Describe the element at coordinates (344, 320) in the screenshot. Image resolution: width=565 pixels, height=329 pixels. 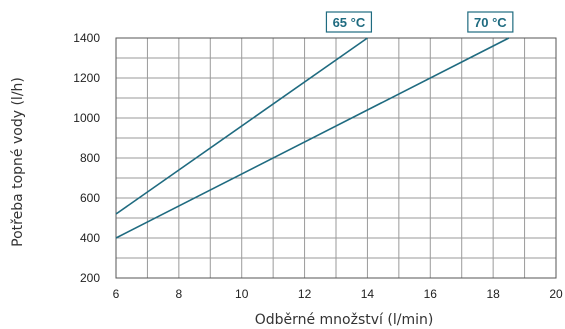
I see `x-axis-title: Odběrné množství (l/min)` at that location.